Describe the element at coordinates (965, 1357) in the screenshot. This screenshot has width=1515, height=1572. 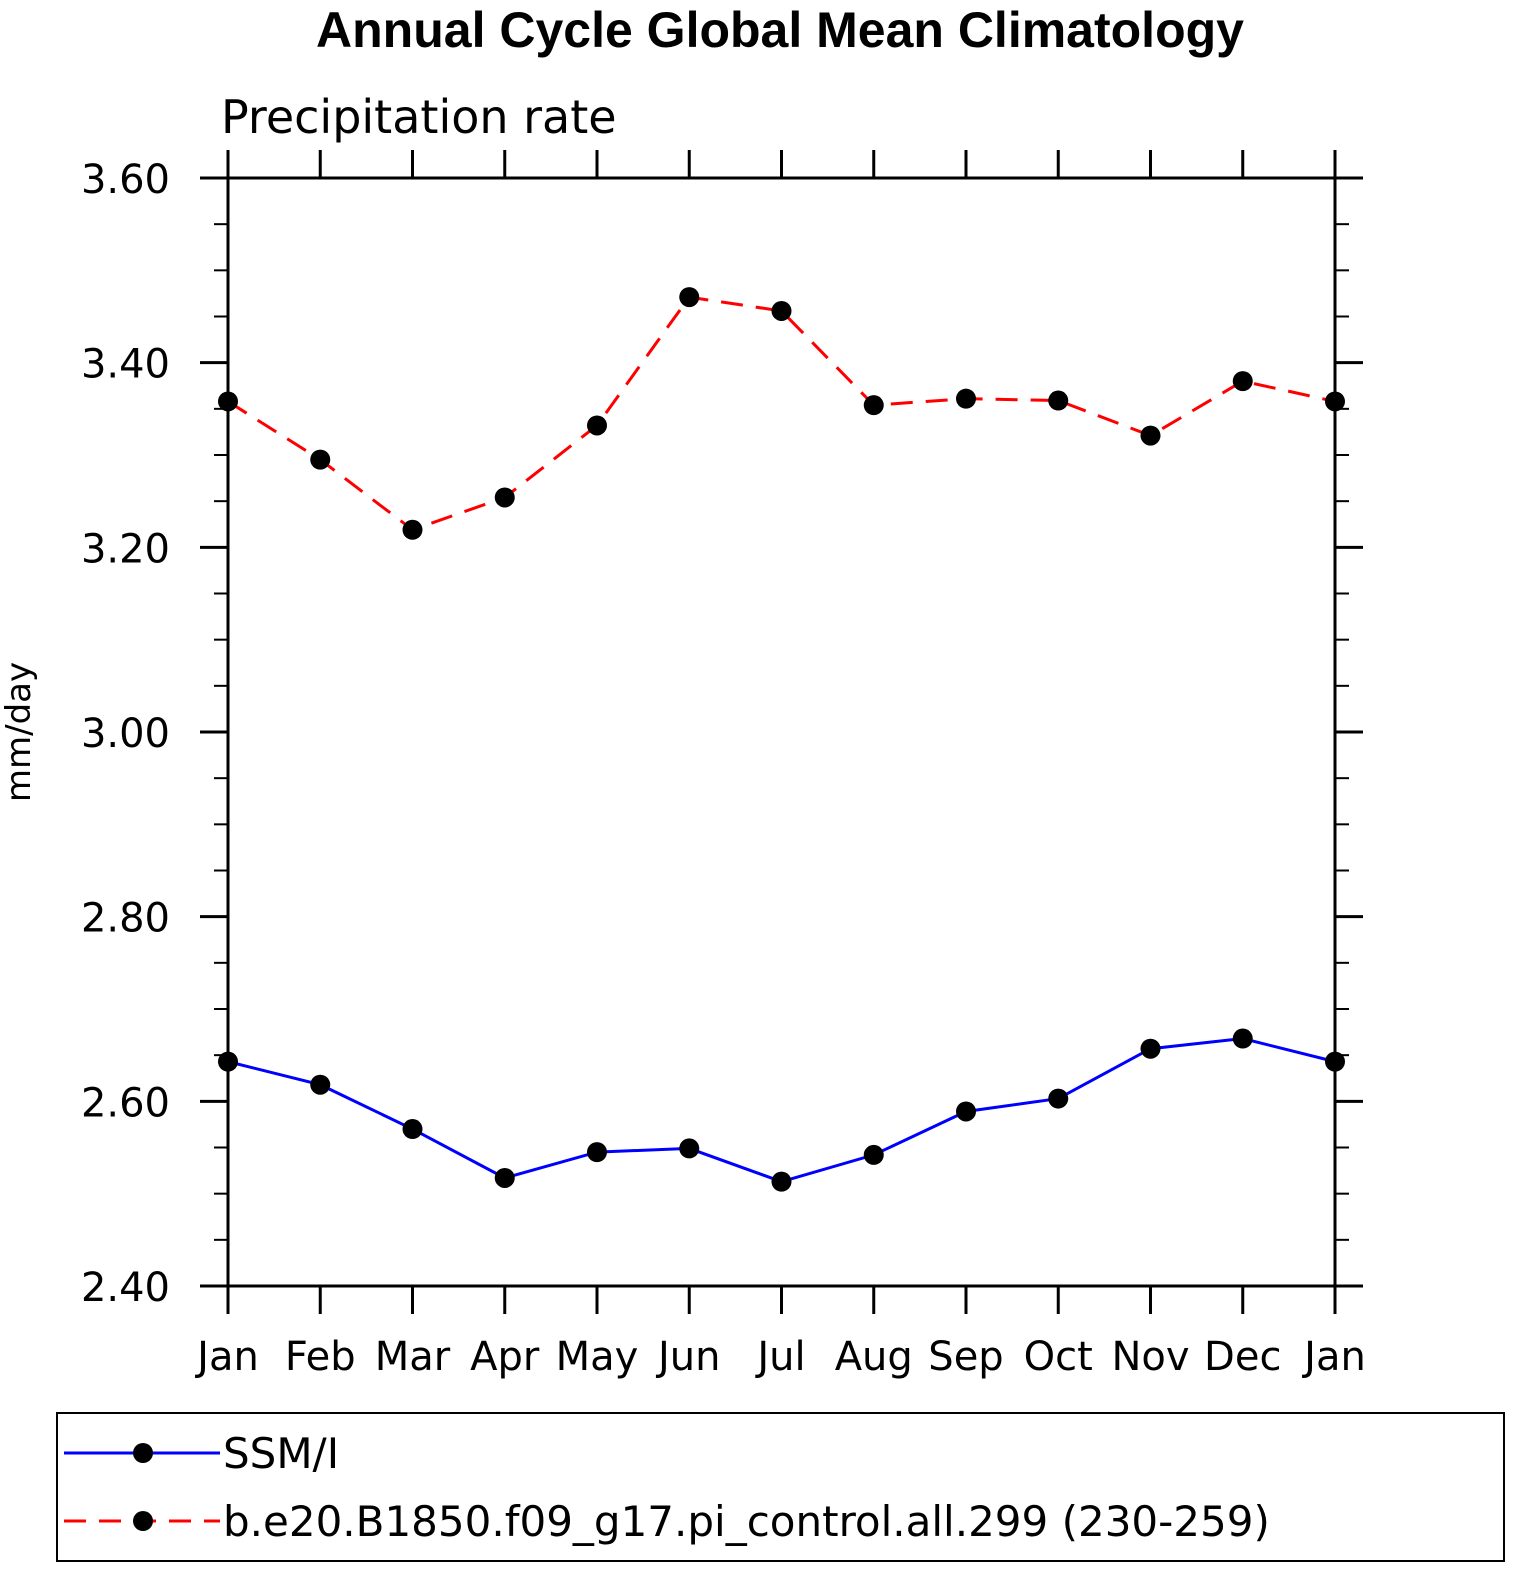
I see `x-tick-label: Sep` at that location.